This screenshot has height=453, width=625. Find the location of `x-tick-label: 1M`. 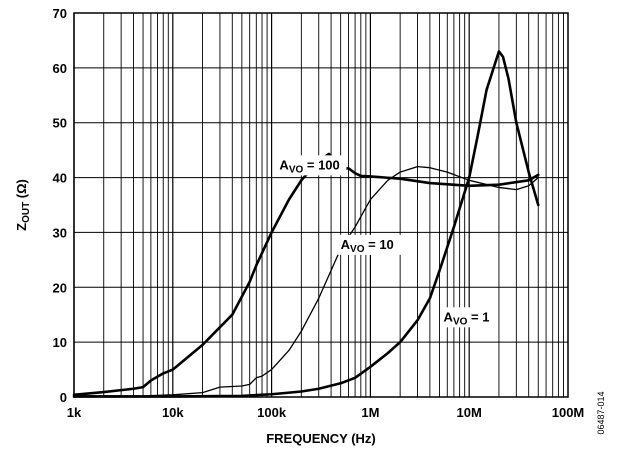

x-tick-label: 1M is located at coordinates (370, 412).